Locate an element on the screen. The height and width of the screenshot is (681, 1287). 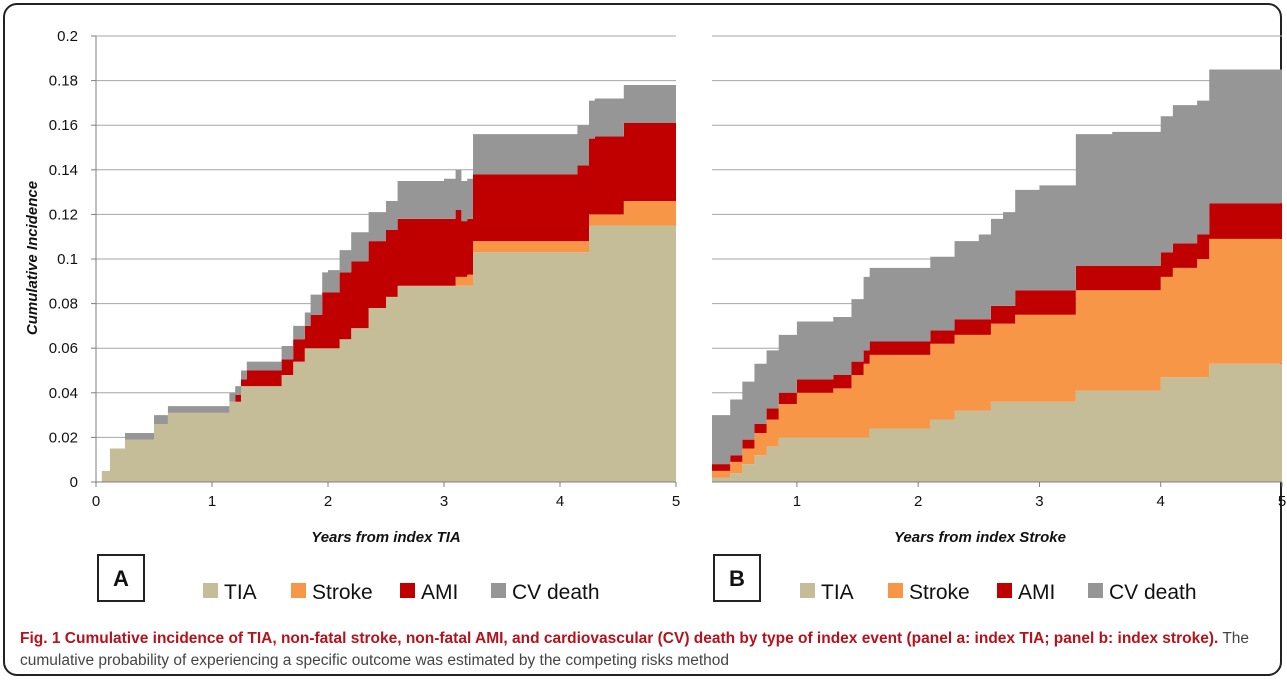
panel-a-y-tick-label: 0.12 is located at coordinates (63, 214).